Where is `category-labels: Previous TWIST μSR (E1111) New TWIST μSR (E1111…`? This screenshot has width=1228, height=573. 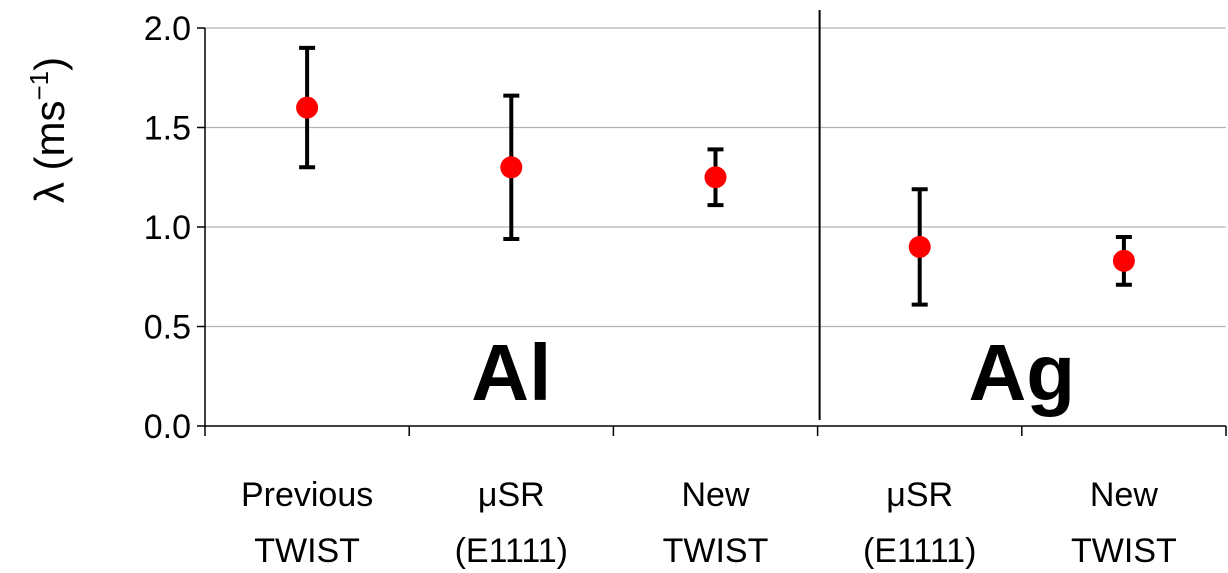 category-labels: Previous TWIST μSR (E1111) New TWIST μSR (E1111… is located at coordinates (709, 523).